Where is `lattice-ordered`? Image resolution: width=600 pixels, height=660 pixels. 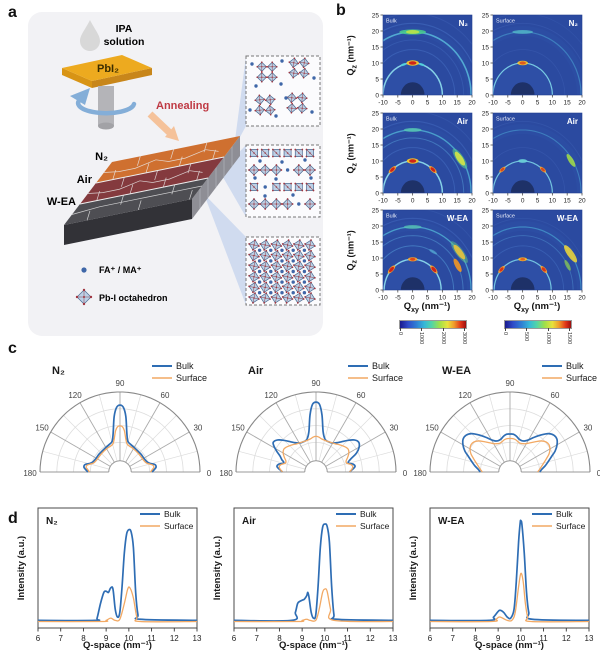 lattice-ordered is located at coordinates (282, 271).